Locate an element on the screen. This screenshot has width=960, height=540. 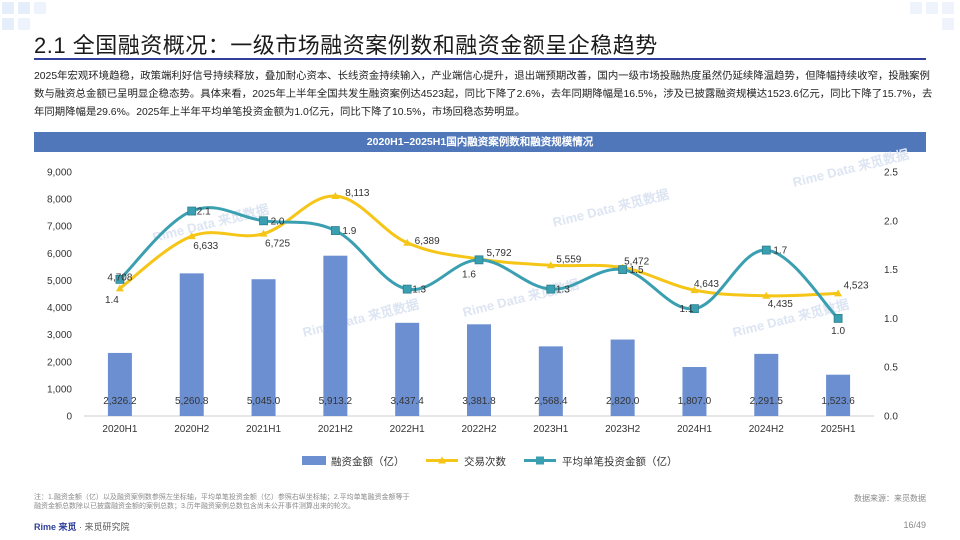
bar-label-2025H1: 1,523.6 is located at coordinates (838, 401).